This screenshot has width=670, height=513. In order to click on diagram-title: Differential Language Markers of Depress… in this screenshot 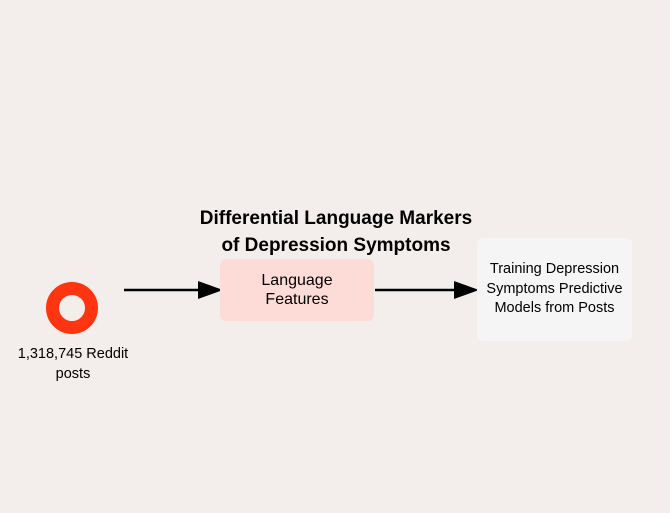, I will do `click(336, 232)`.